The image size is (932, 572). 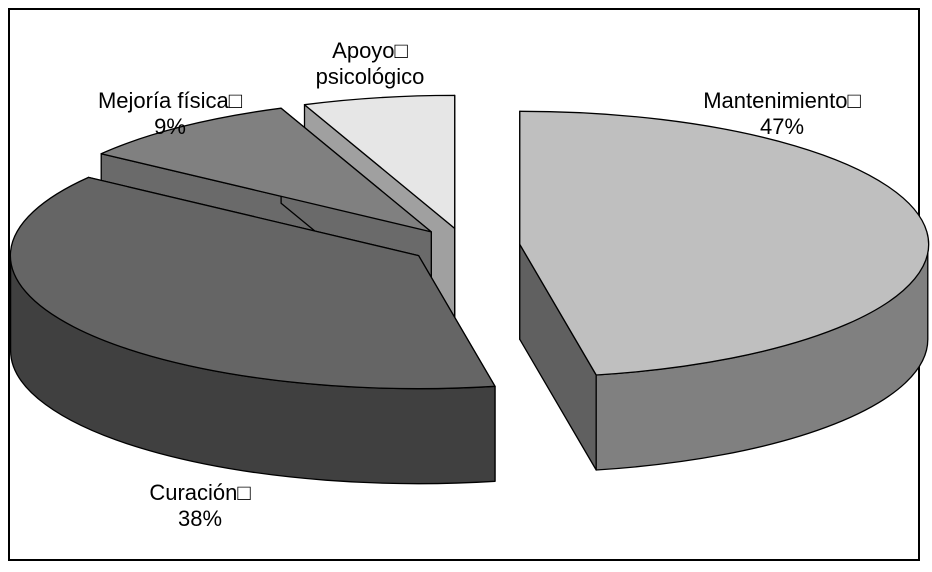 I want to click on slice-mejoria-fisica-top, so click(x=266, y=170).